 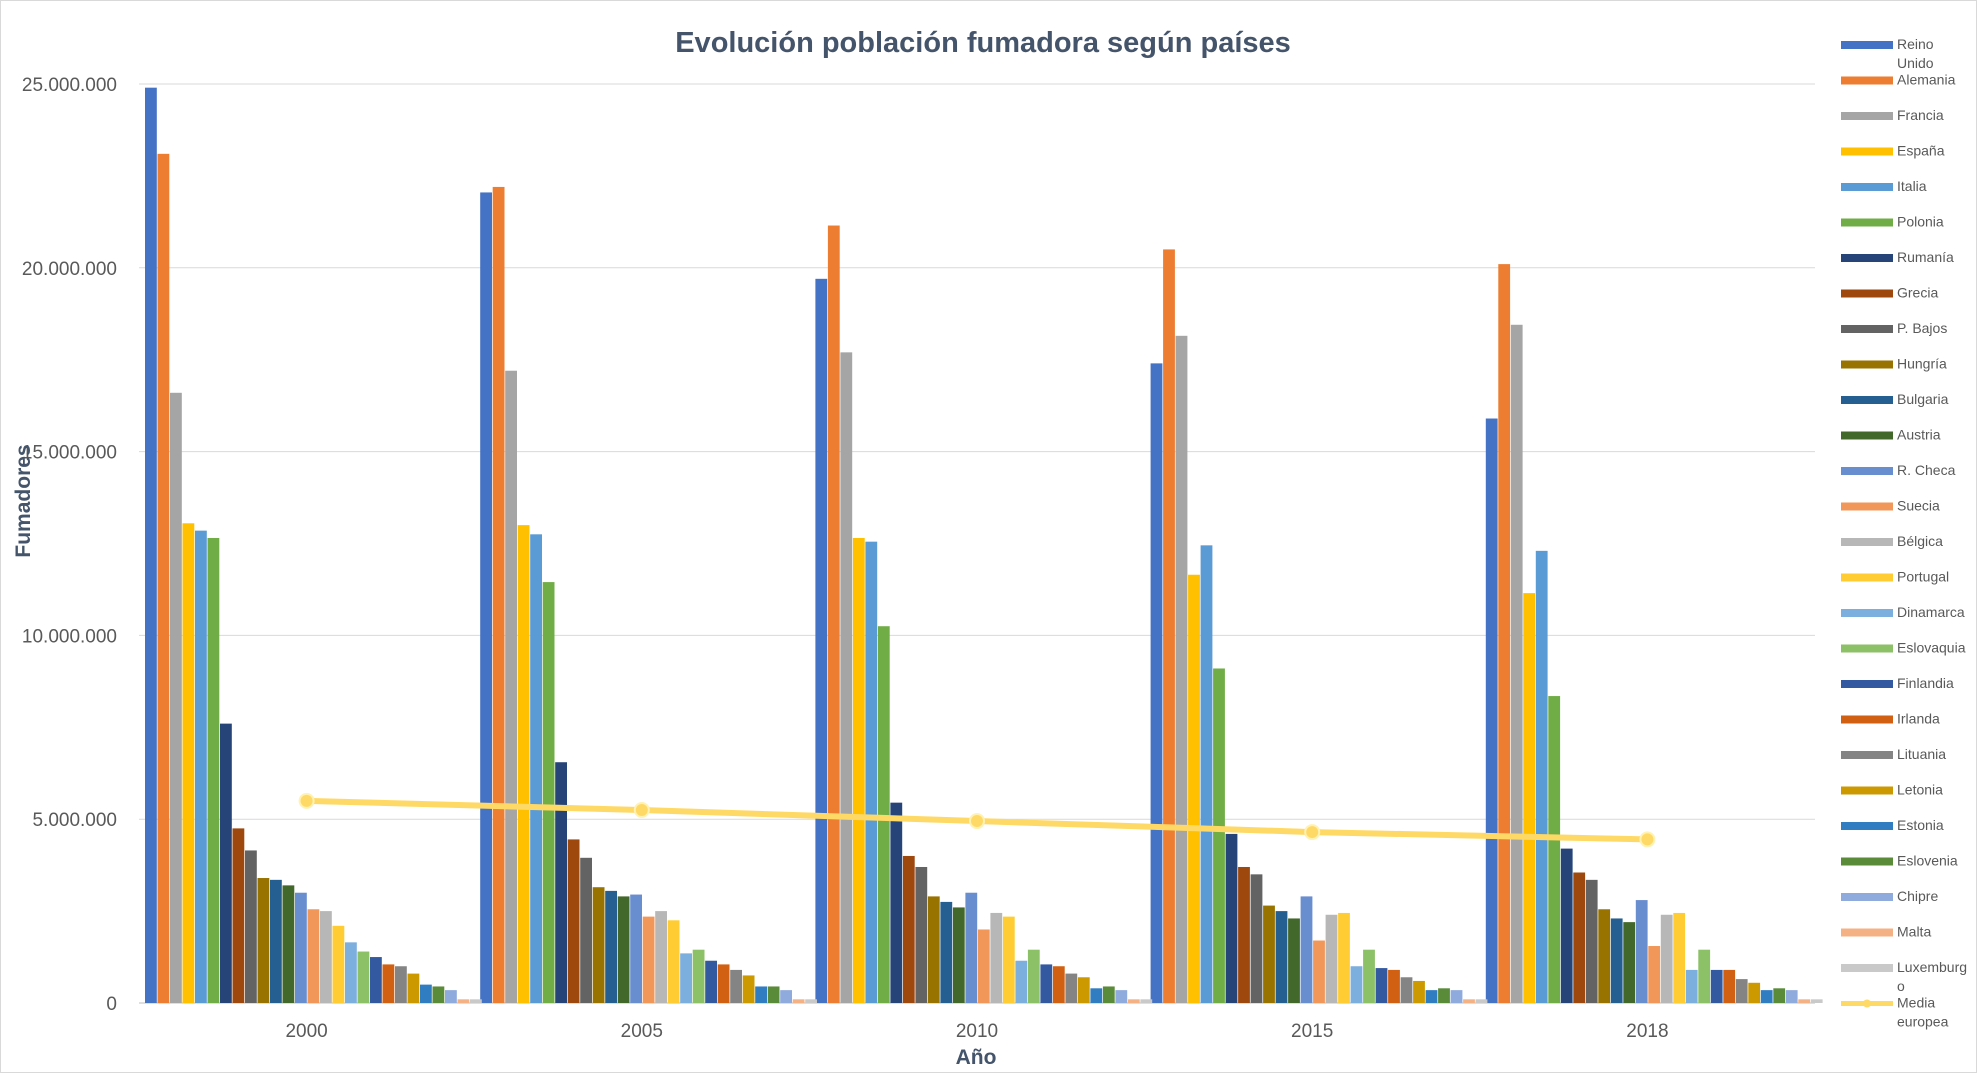 What do you see at coordinates (1914, 932) in the screenshot?
I see `legend-label: Malta` at bounding box center [1914, 932].